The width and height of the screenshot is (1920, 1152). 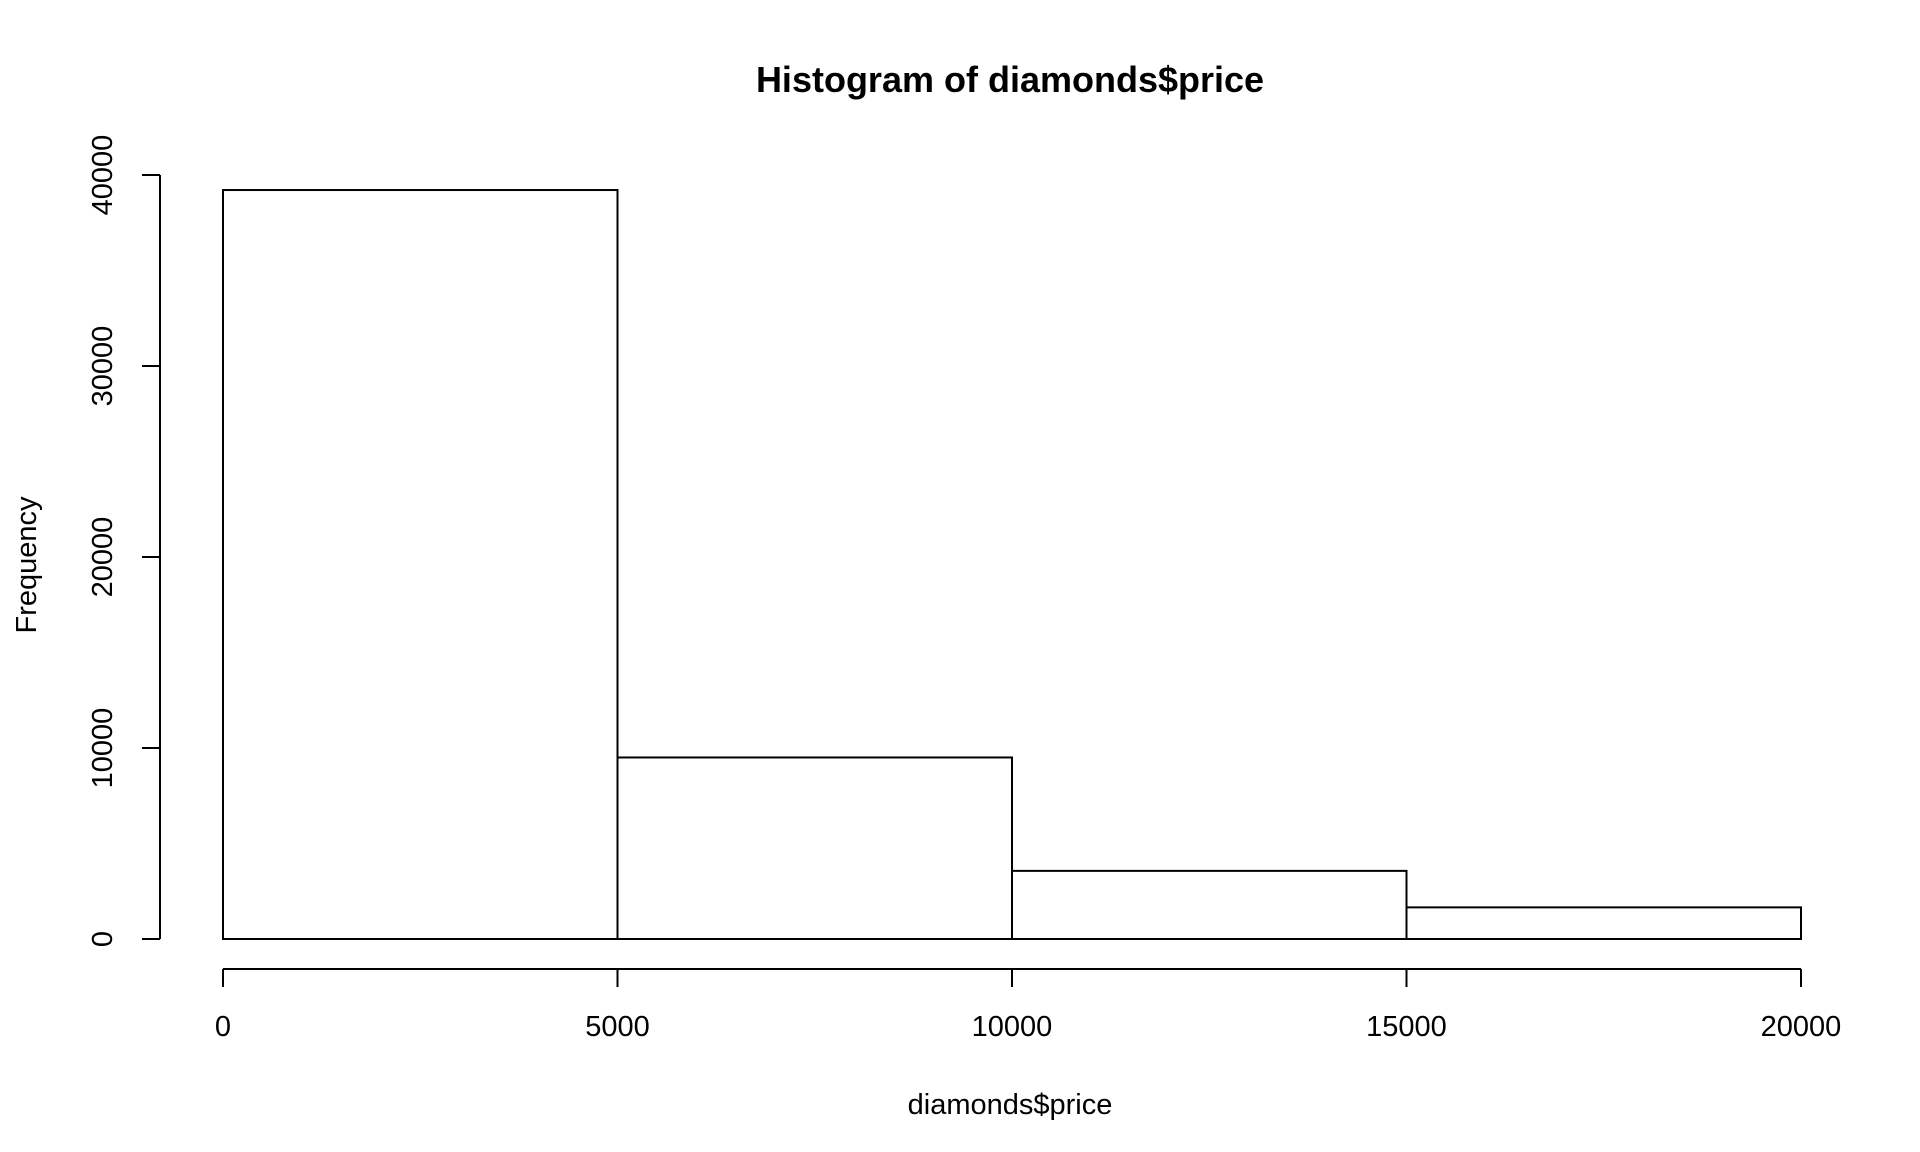 What do you see at coordinates (103, 748) in the screenshot?
I see `y-tick-label-1: 10000` at bounding box center [103, 748].